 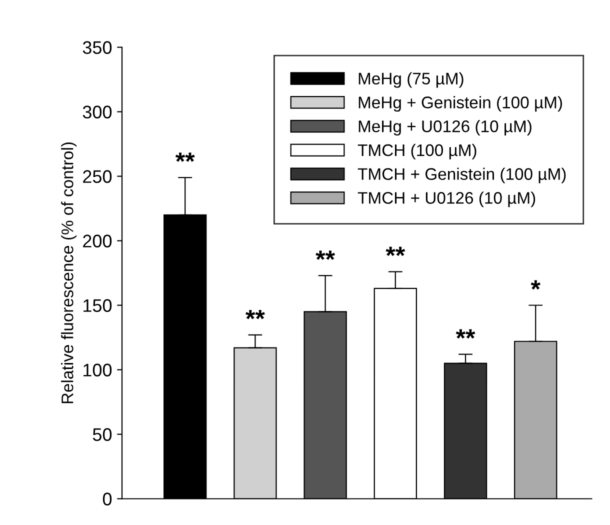 I want to click on legend-label: MeHg + U0126 (10 µM), so click(x=445, y=128).